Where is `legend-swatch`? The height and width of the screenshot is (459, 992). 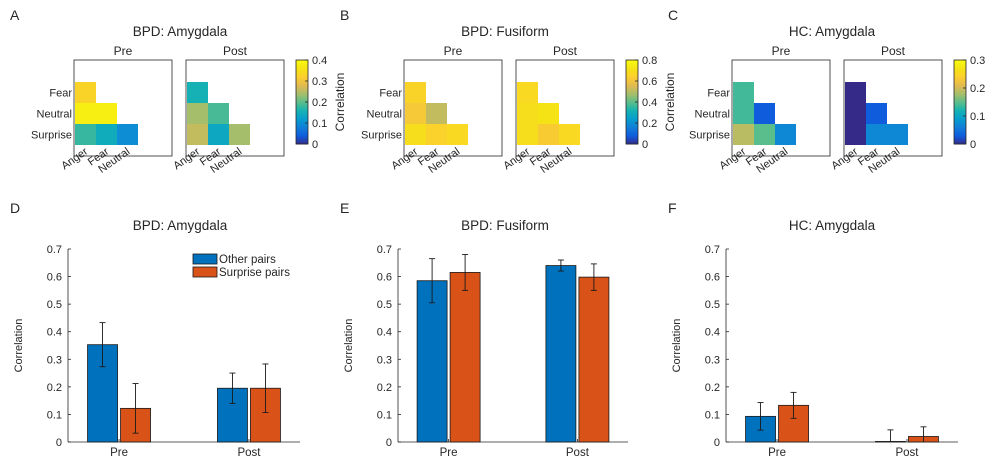 legend-swatch is located at coordinates (205, 272).